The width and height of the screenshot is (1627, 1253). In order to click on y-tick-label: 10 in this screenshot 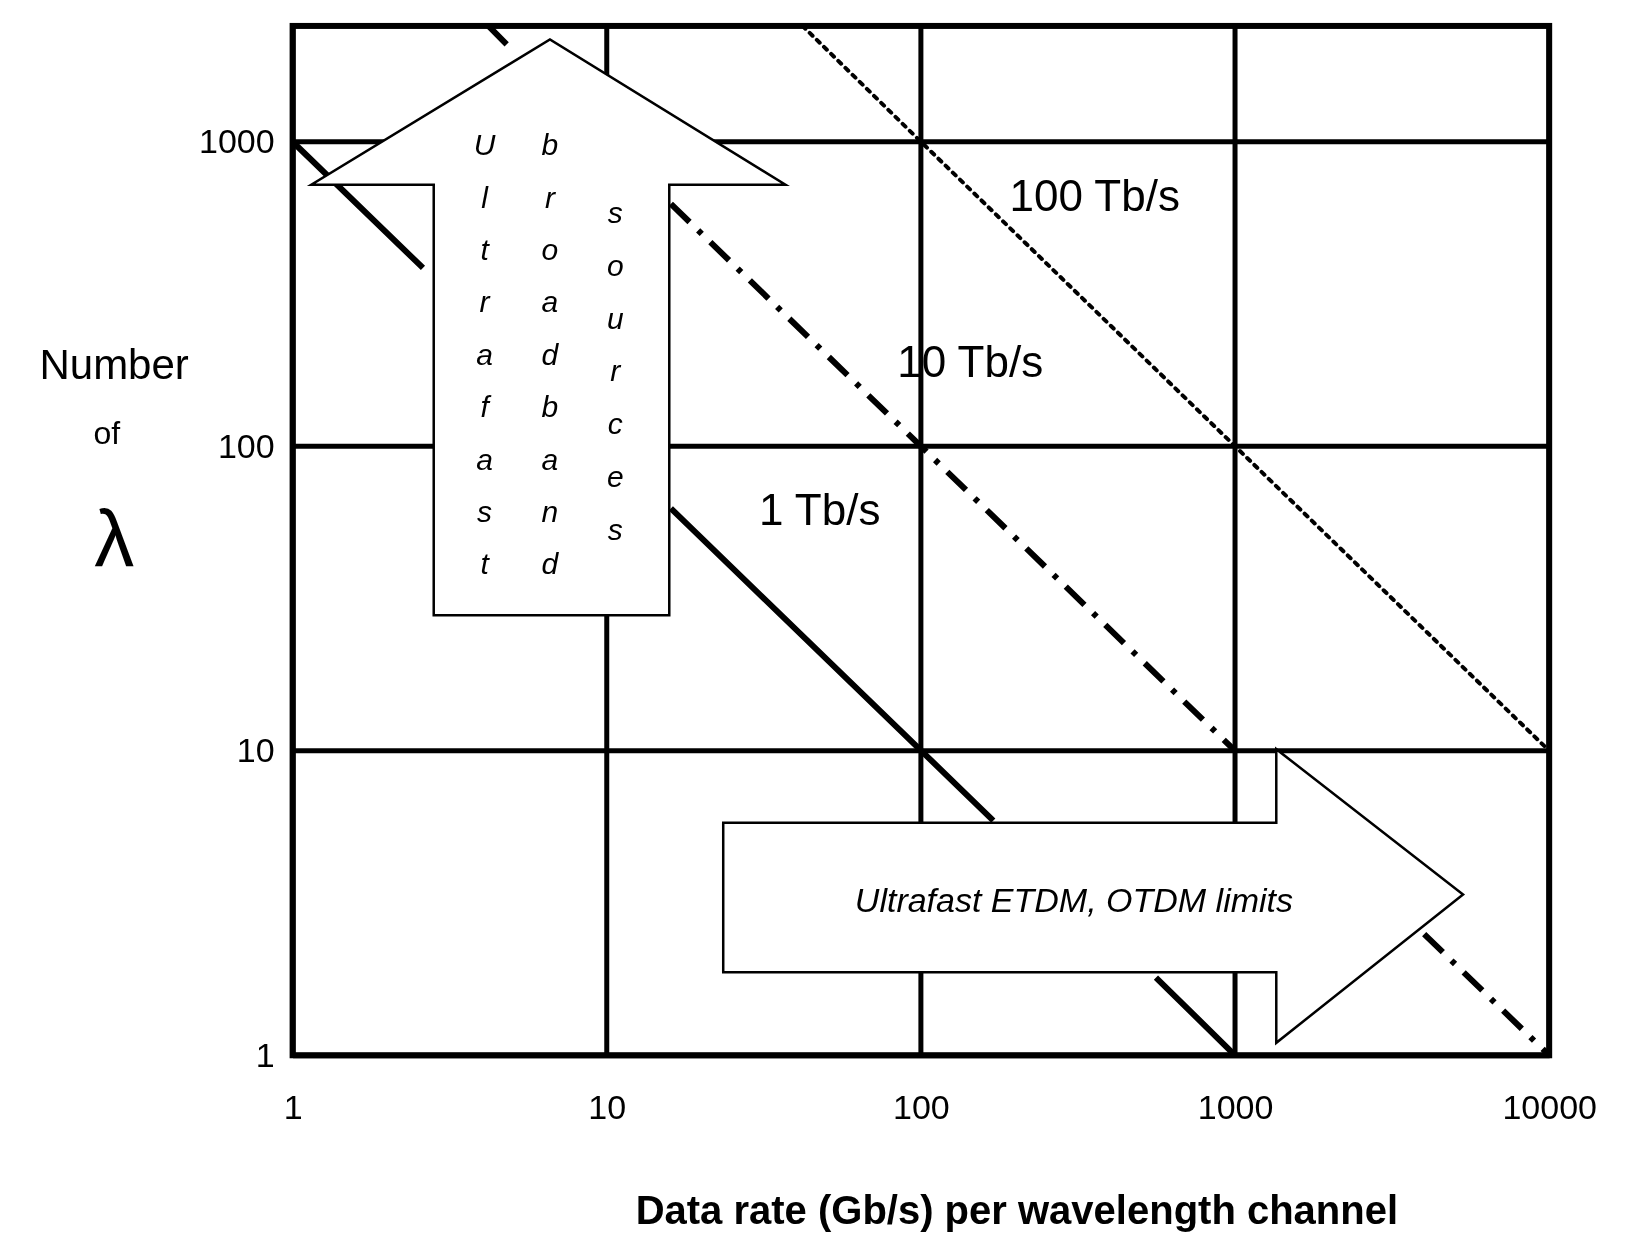, I will do `click(255, 750)`.